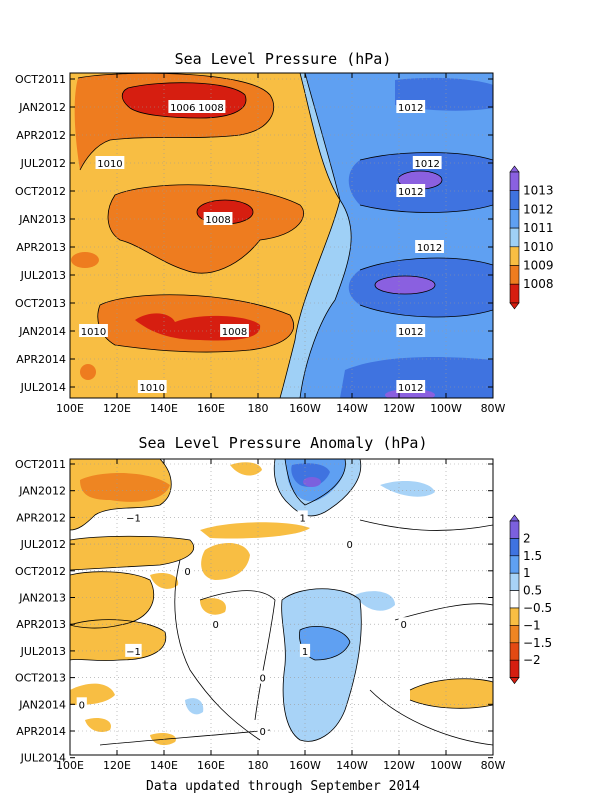 The image size is (600, 800). I want to click on y-tick-label: JAN2013, so click(42, 598).